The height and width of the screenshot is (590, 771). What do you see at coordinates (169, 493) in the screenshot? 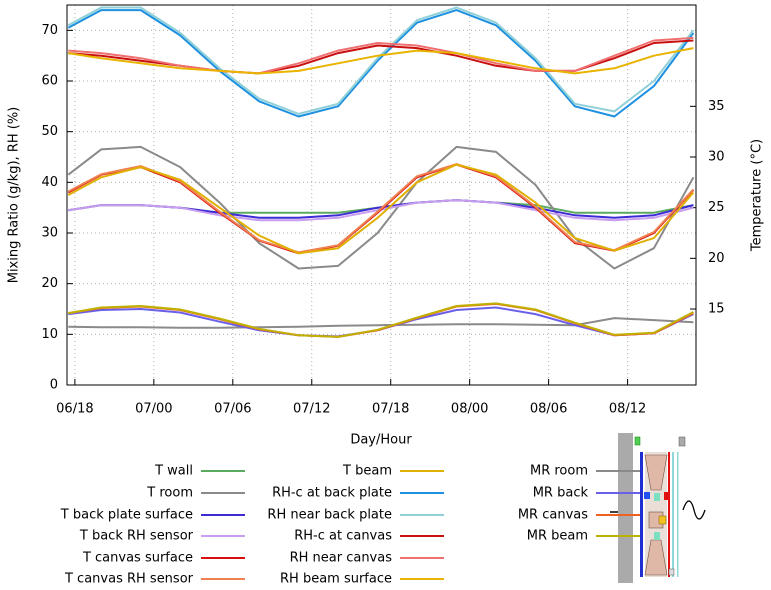
I see `legend-label: T room` at bounding box center [169, 493].